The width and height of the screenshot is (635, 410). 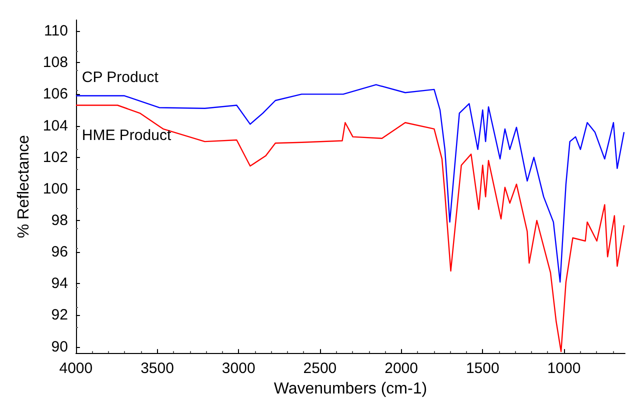 What do you see at coordinates (59, 220) in the screenshot?
I see `y-tick-label: 98` at bounding box center [59, 220].